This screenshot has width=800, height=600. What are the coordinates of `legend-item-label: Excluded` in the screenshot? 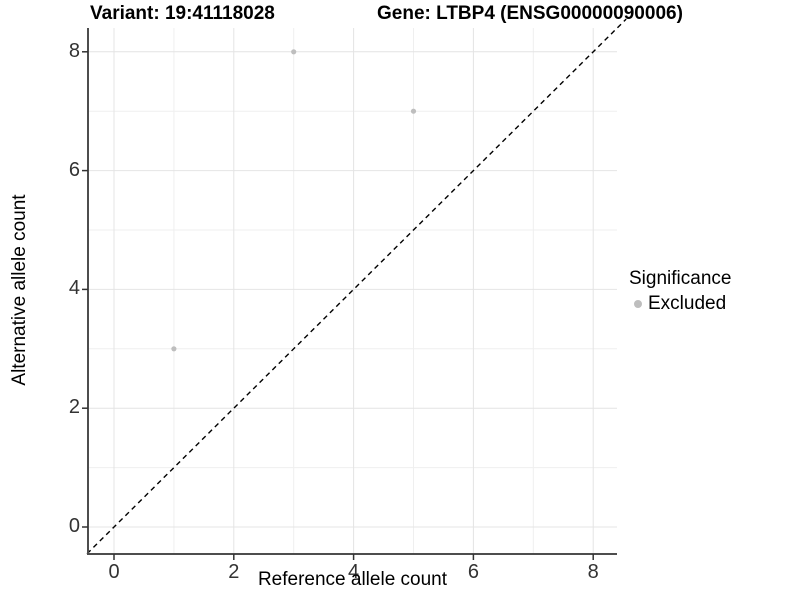 It's located at (687, 303).